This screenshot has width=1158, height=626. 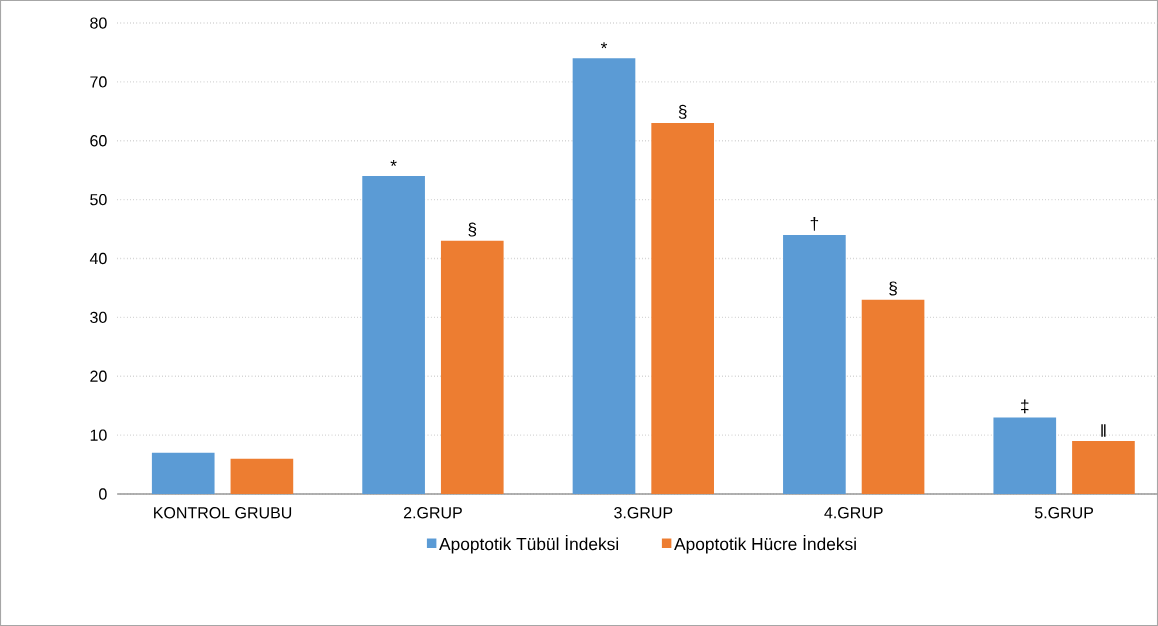 I want to click on y-tick-label: 80, so click(x=98, y=23).